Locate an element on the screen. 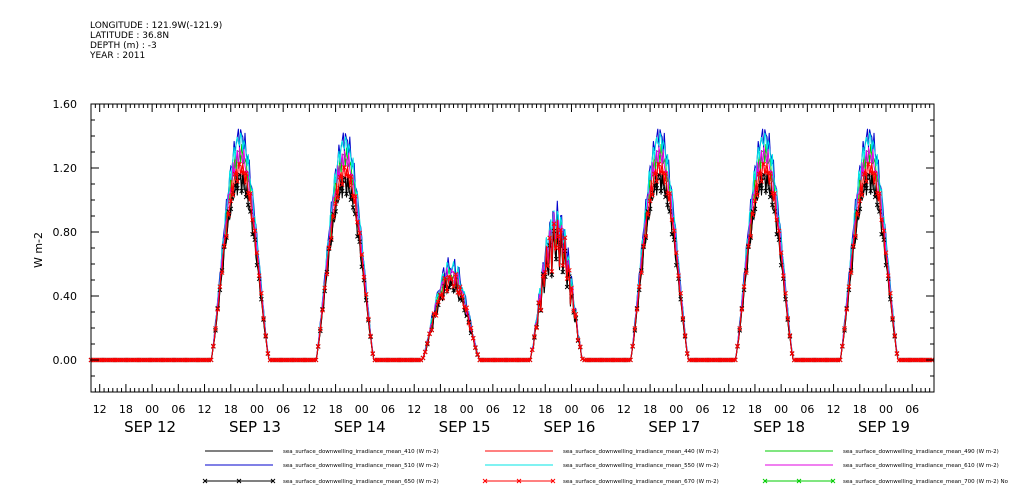 Image resolution: width=1009 pixels, height=504 pixels. x-date-label: SEP 14 is located at coordinates (360, 427).